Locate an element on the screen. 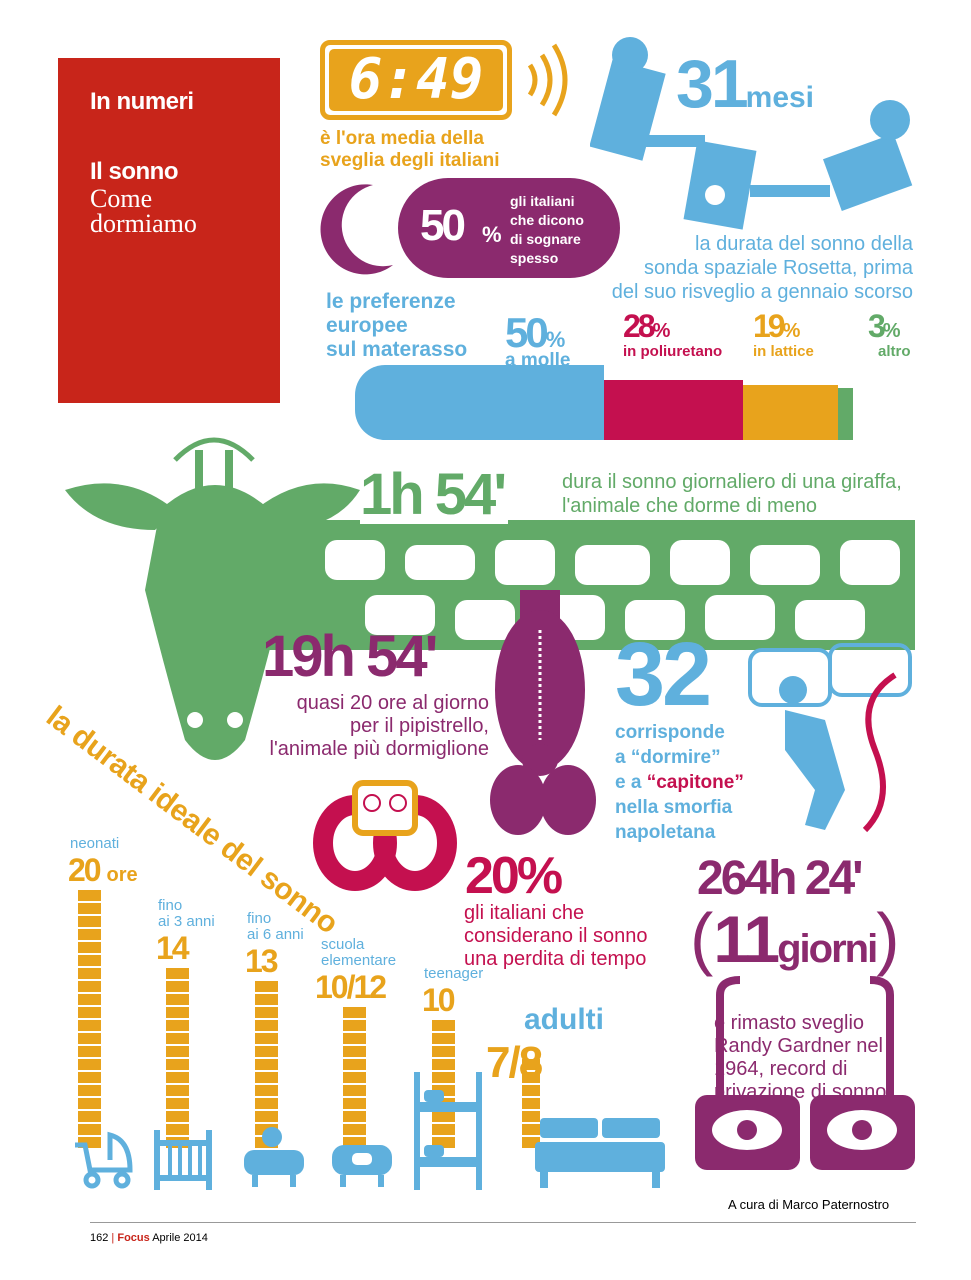 This screenshot has width=971, height=1280. bat-icon is located at coordinates (543, 712).